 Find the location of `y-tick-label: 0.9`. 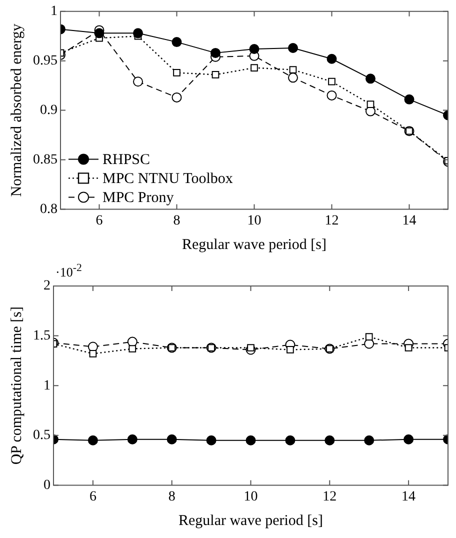

y-tick-label: 0.9 is located at coordinates (49, 110).